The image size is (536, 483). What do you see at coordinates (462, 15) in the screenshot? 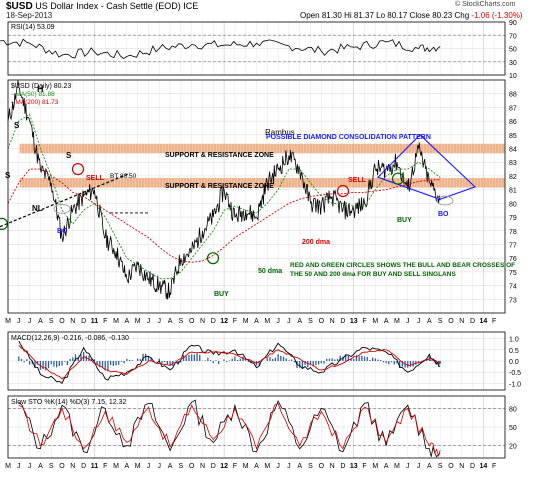
I see `change-label: Chg` at bounding box center [462, 15].